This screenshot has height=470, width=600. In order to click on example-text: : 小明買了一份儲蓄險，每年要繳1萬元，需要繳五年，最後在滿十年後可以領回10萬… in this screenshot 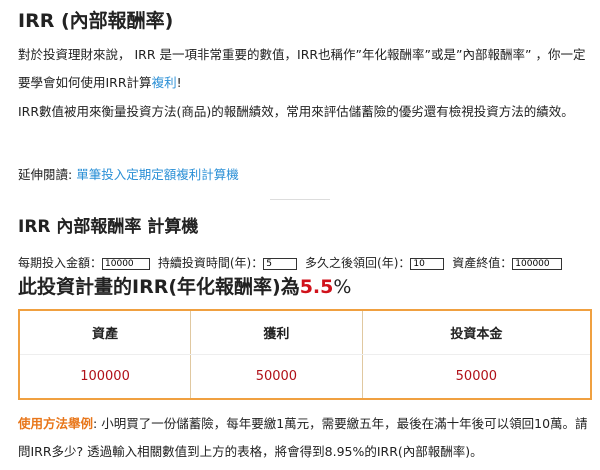, I will do `click(303, 437)`.